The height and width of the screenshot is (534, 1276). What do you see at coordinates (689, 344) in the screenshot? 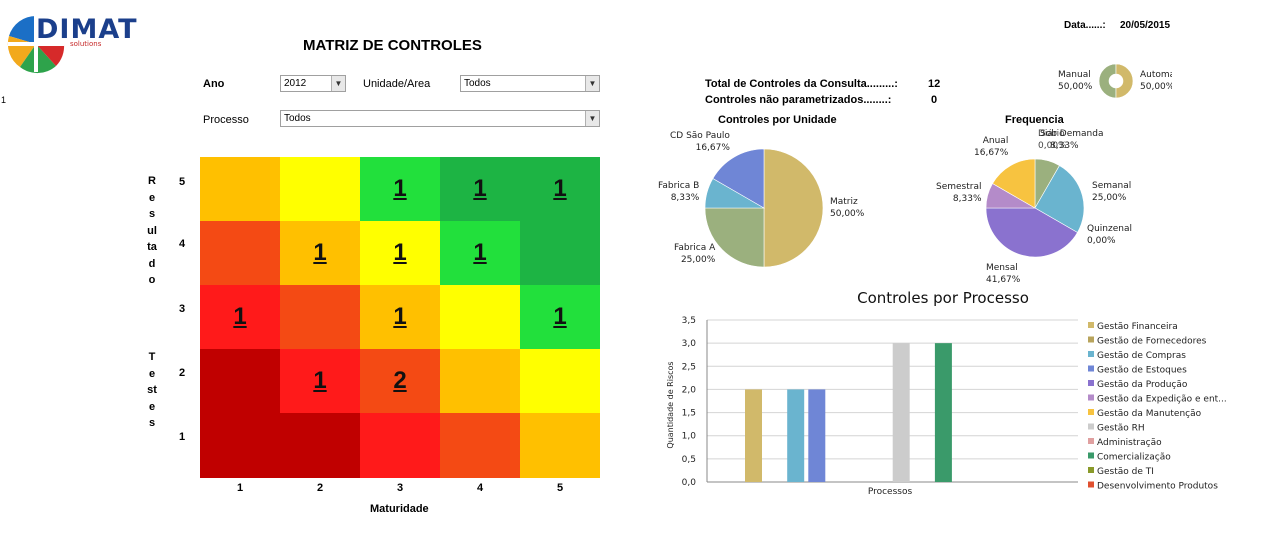
I see `bar-y-tick: 3,0` at bounding box center [689, 344].